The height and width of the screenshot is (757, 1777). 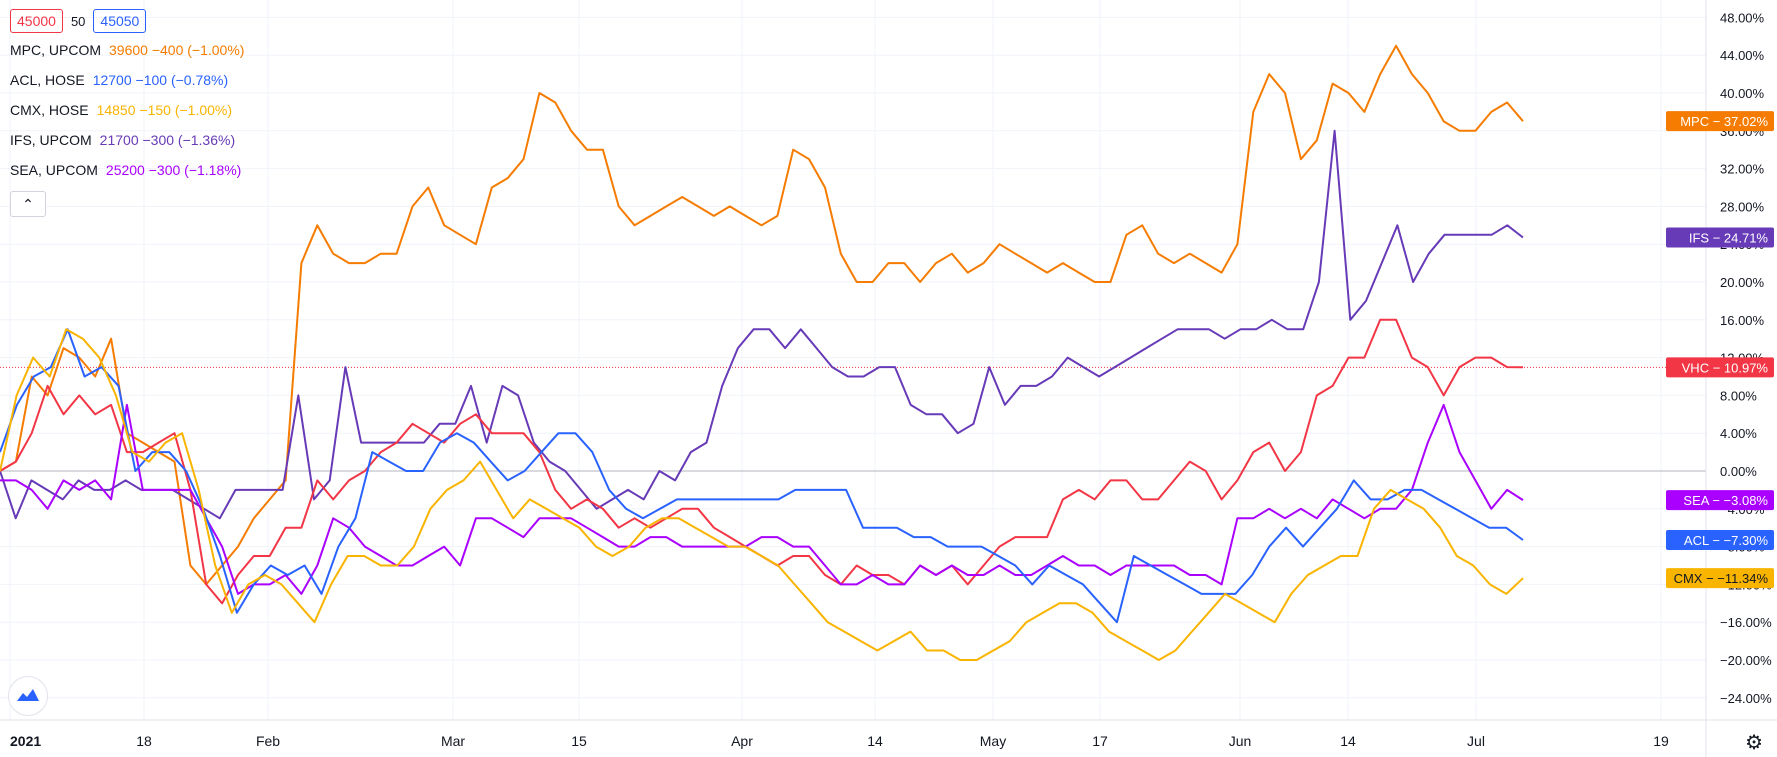 I want to click on y-tick-label: −20.00%, so click(x=1746, y=660).